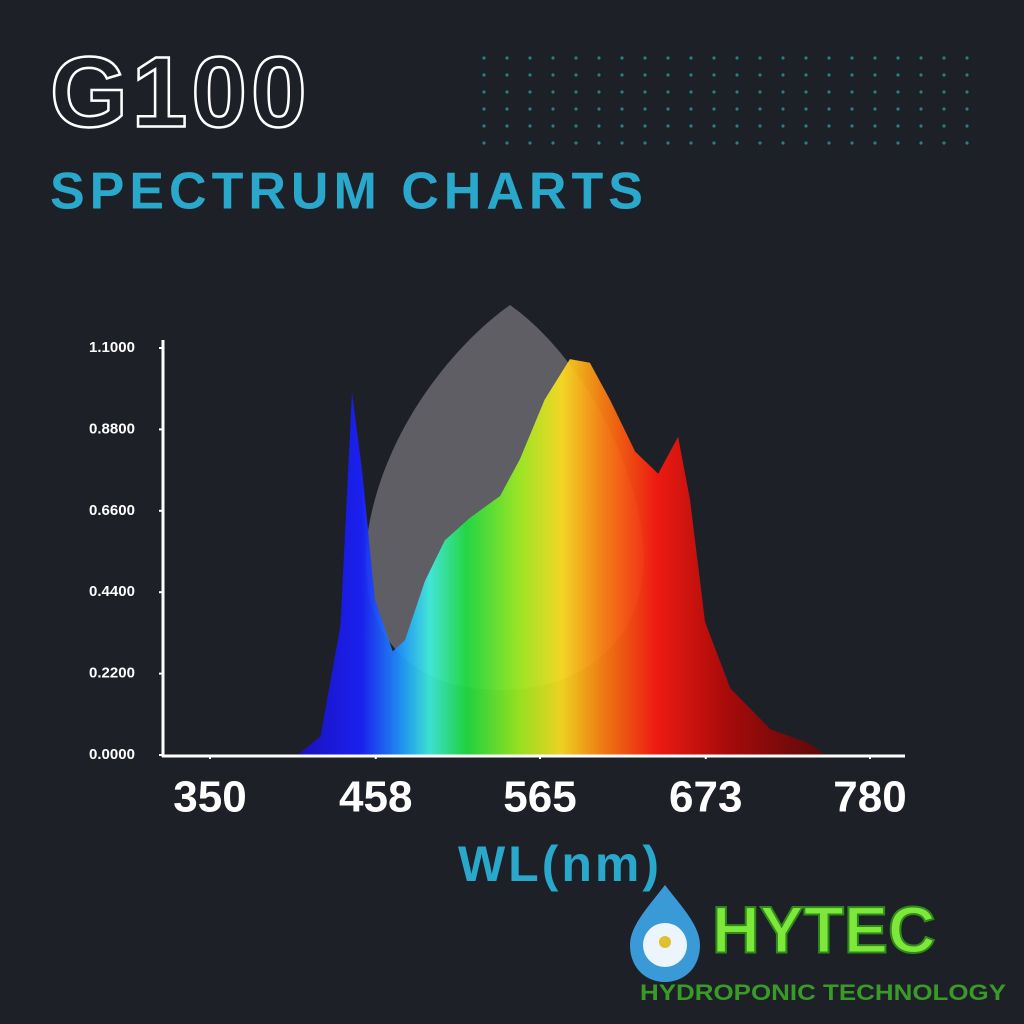  Describe the element at coordinates (823, 992) in the screenshot. I see `logo-tagline: HYDROPONIC TECHNOLOGY` at that location.